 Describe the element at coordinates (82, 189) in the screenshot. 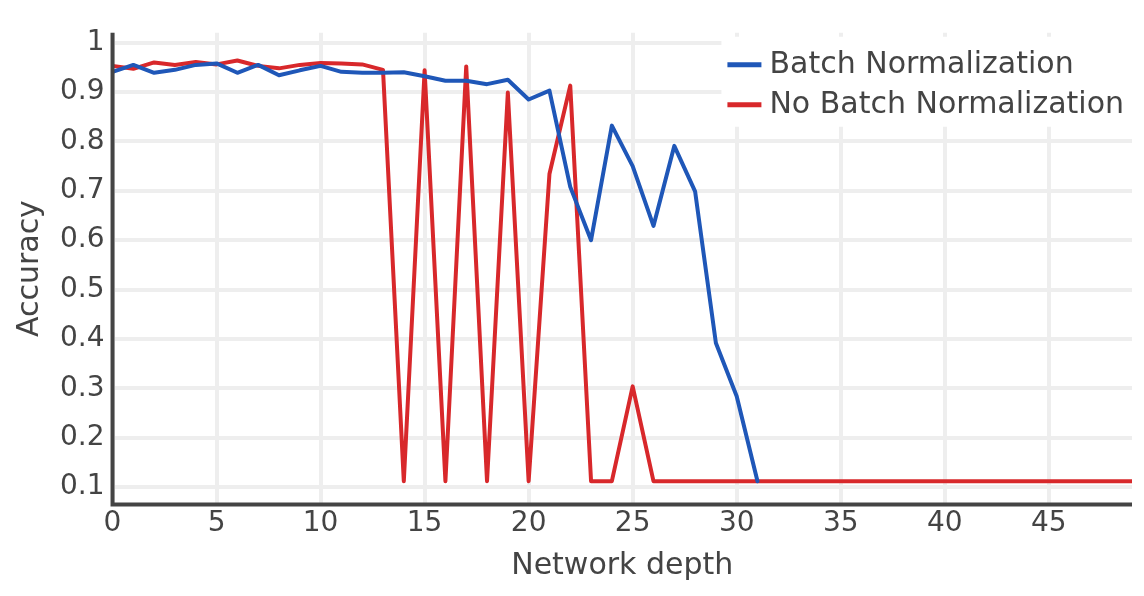

I see `y-tick-label: 0.7` at that location.